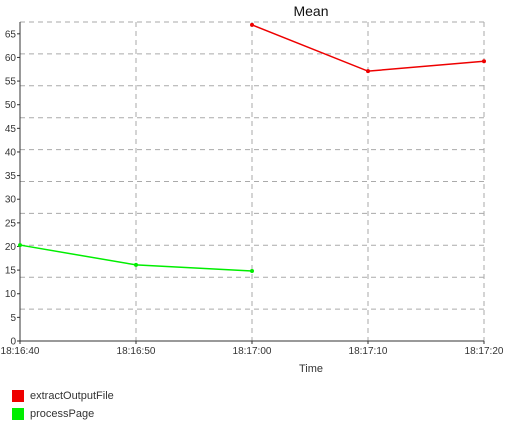 This screenshot has height=424, width=510. I want to click on y-tick-label: 20, so click(11, 247).